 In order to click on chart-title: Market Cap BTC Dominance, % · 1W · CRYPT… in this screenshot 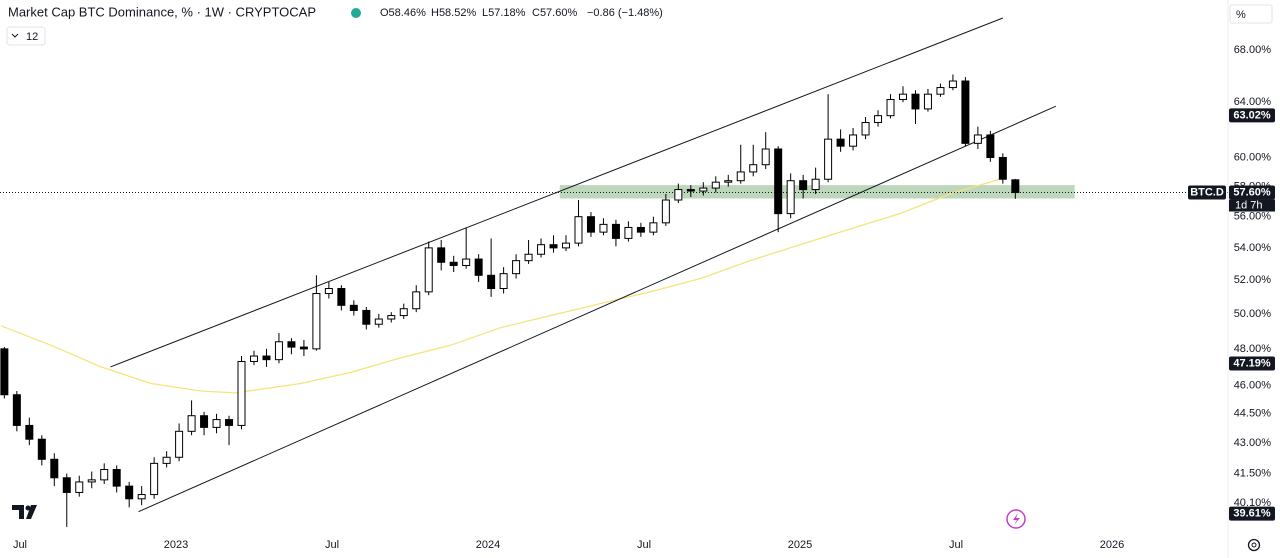, I will do `click(162, 11)`.